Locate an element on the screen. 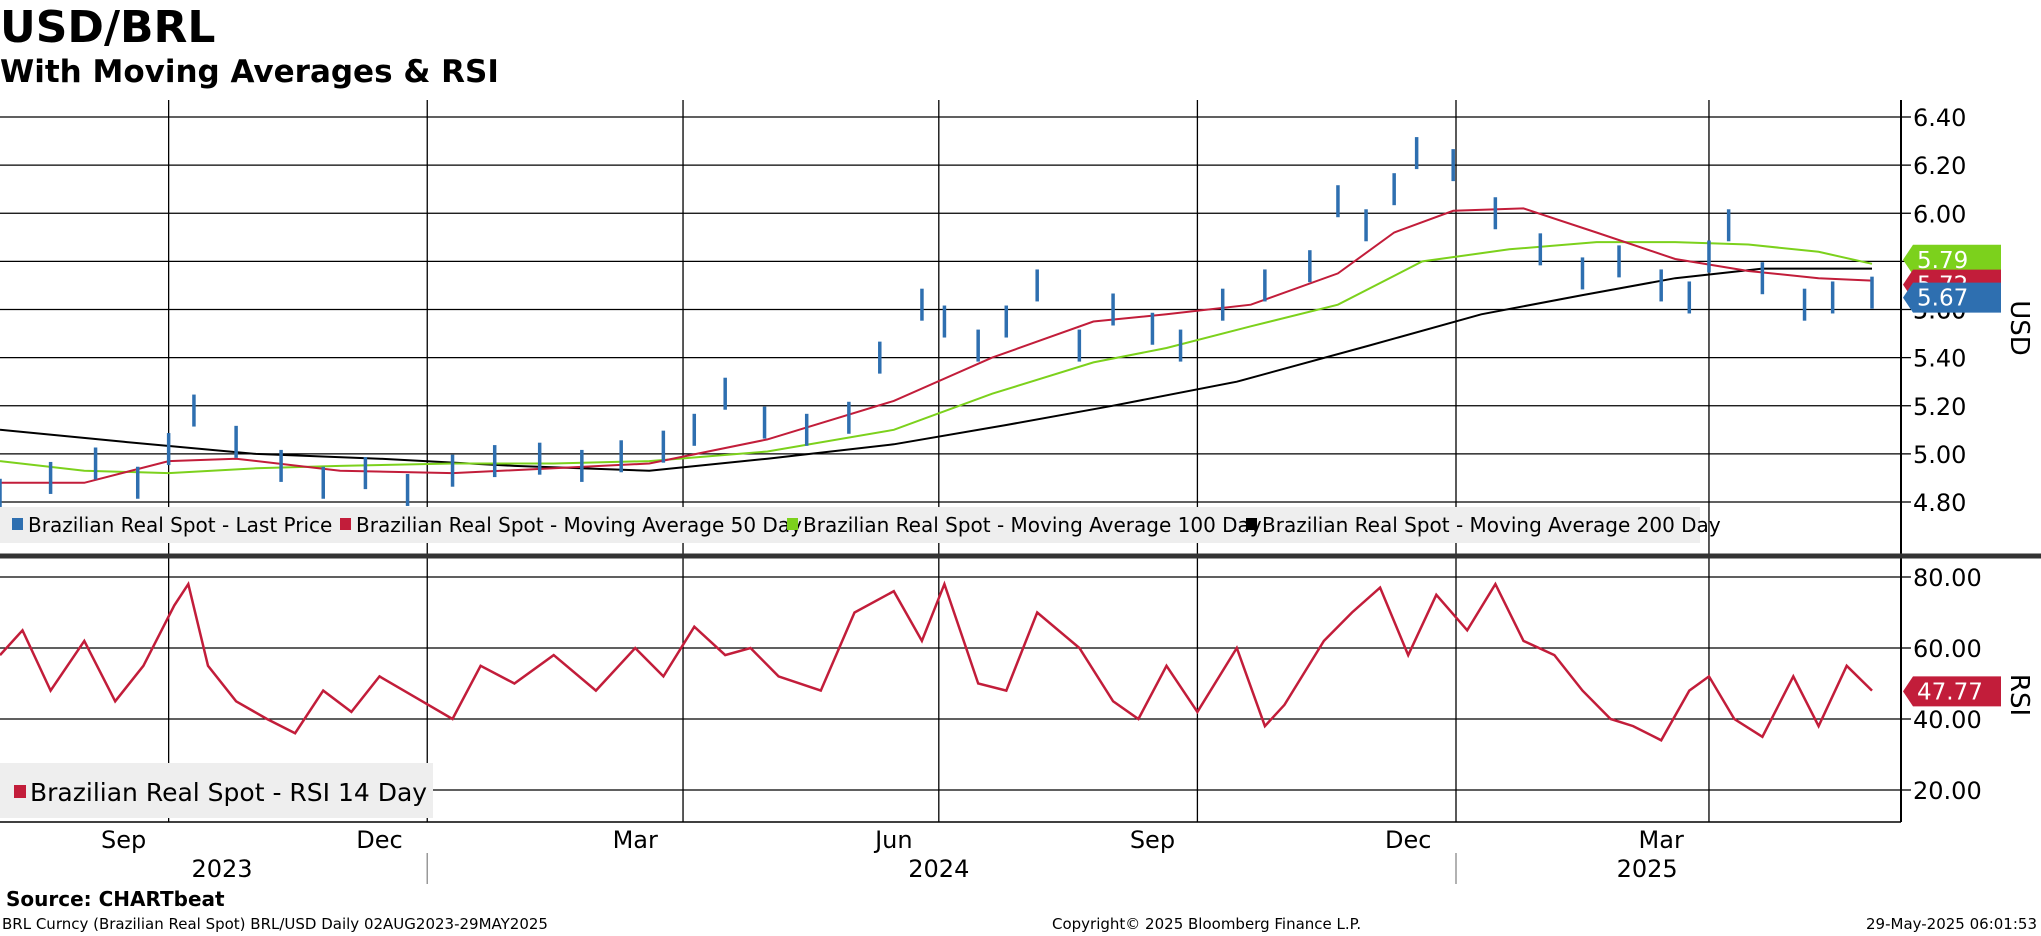  x-year-label: 2024 is located at coordinates (938, 869).